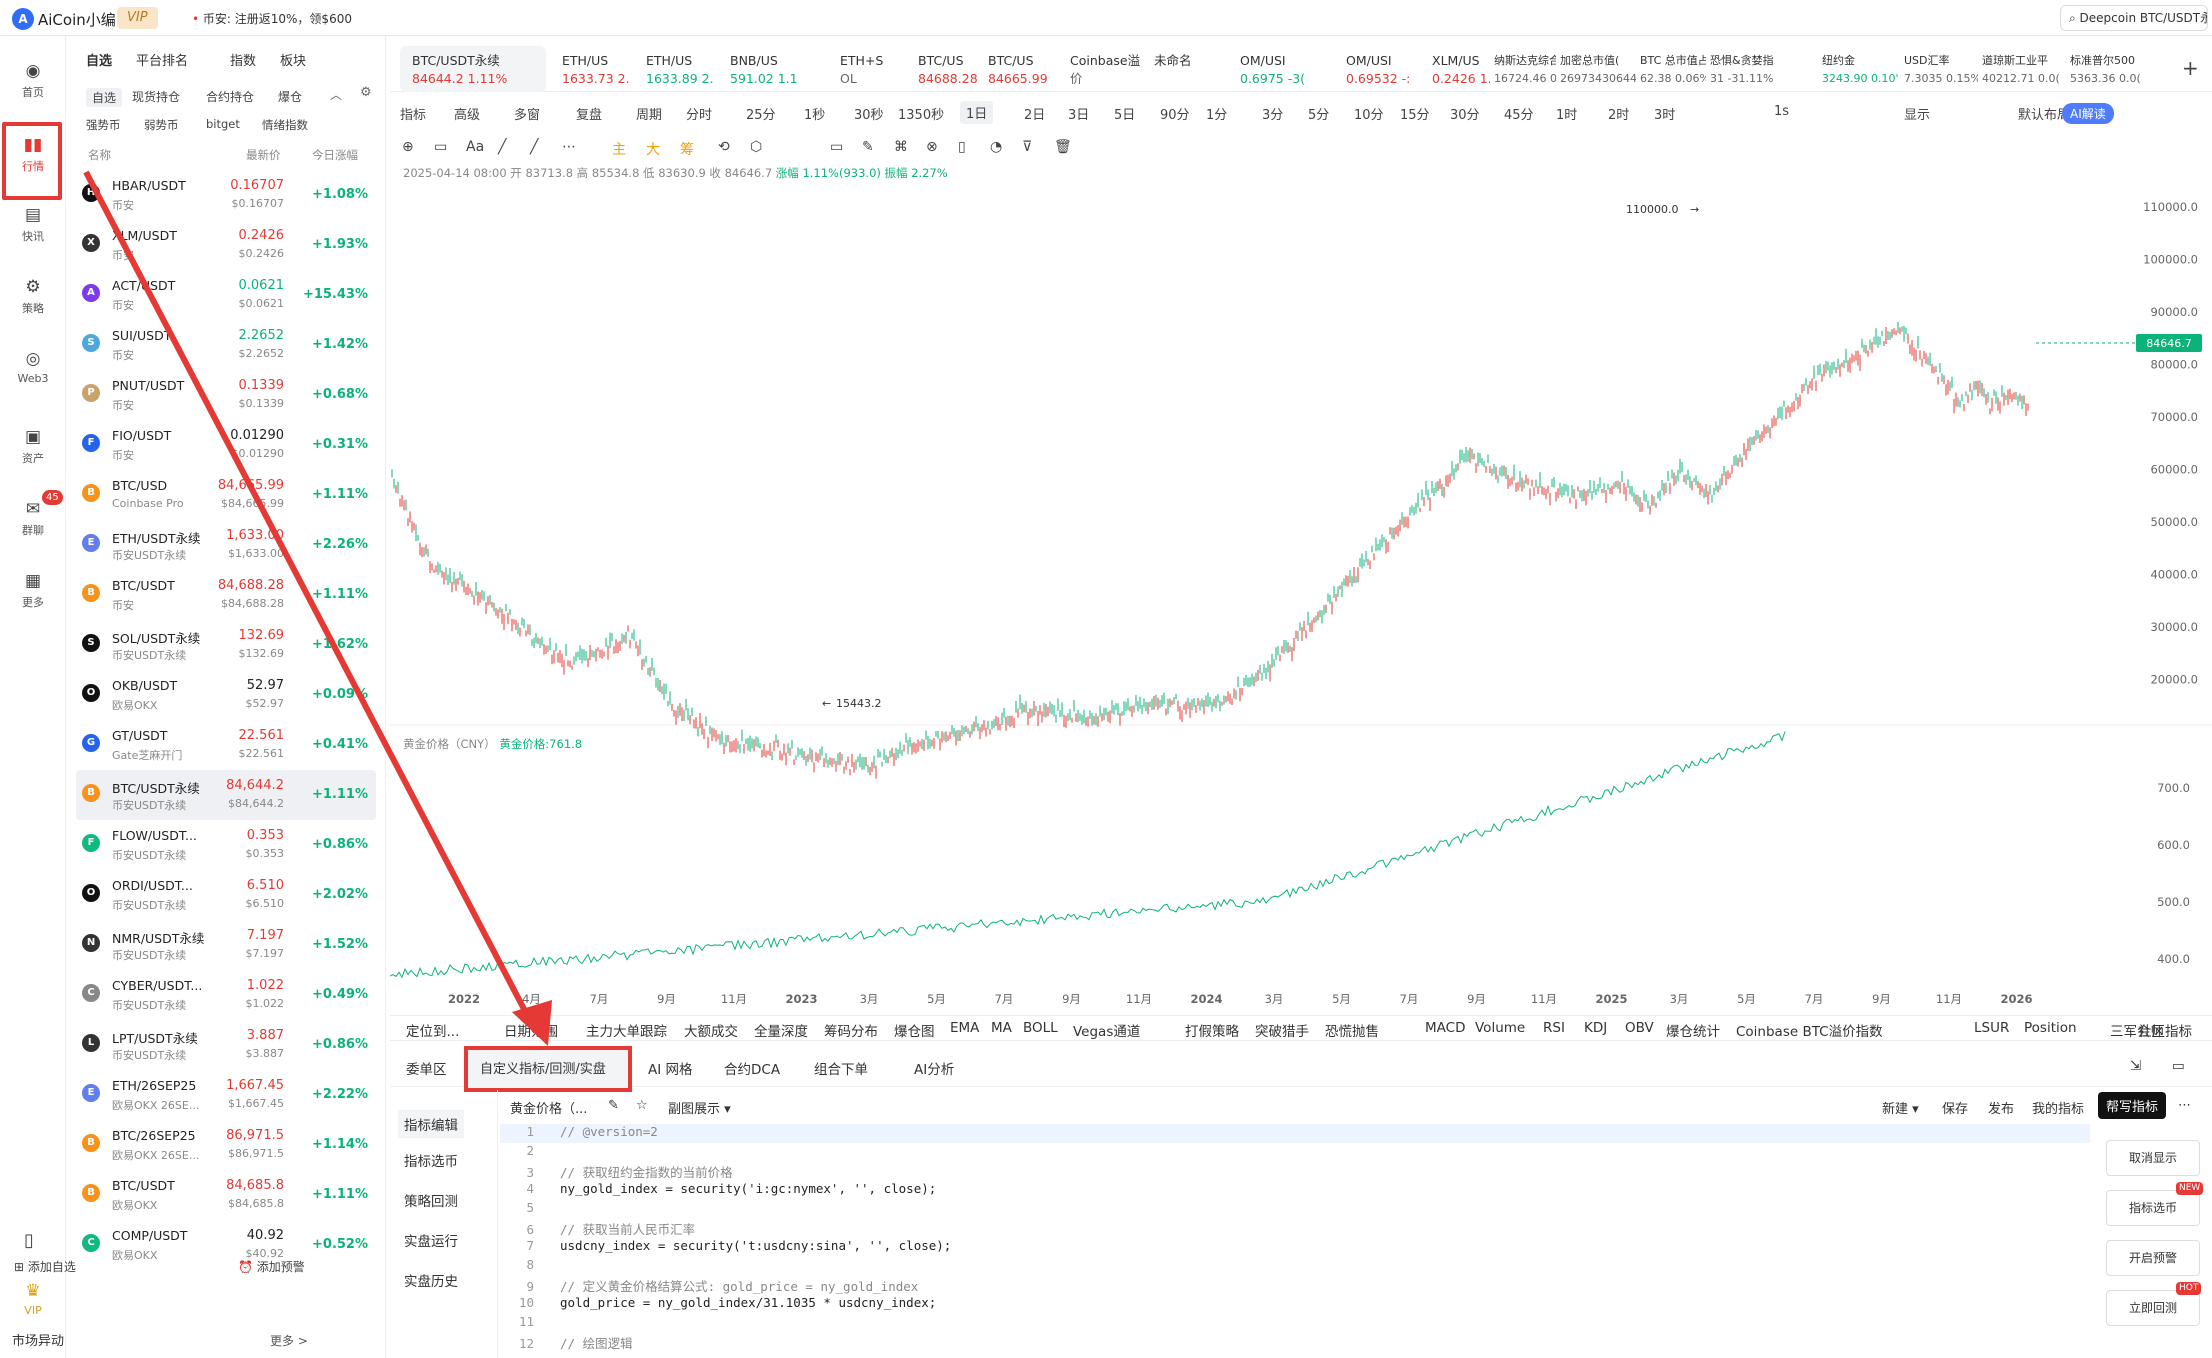  I want to click on watchlist-subtab: 自选, so click(104, 97).